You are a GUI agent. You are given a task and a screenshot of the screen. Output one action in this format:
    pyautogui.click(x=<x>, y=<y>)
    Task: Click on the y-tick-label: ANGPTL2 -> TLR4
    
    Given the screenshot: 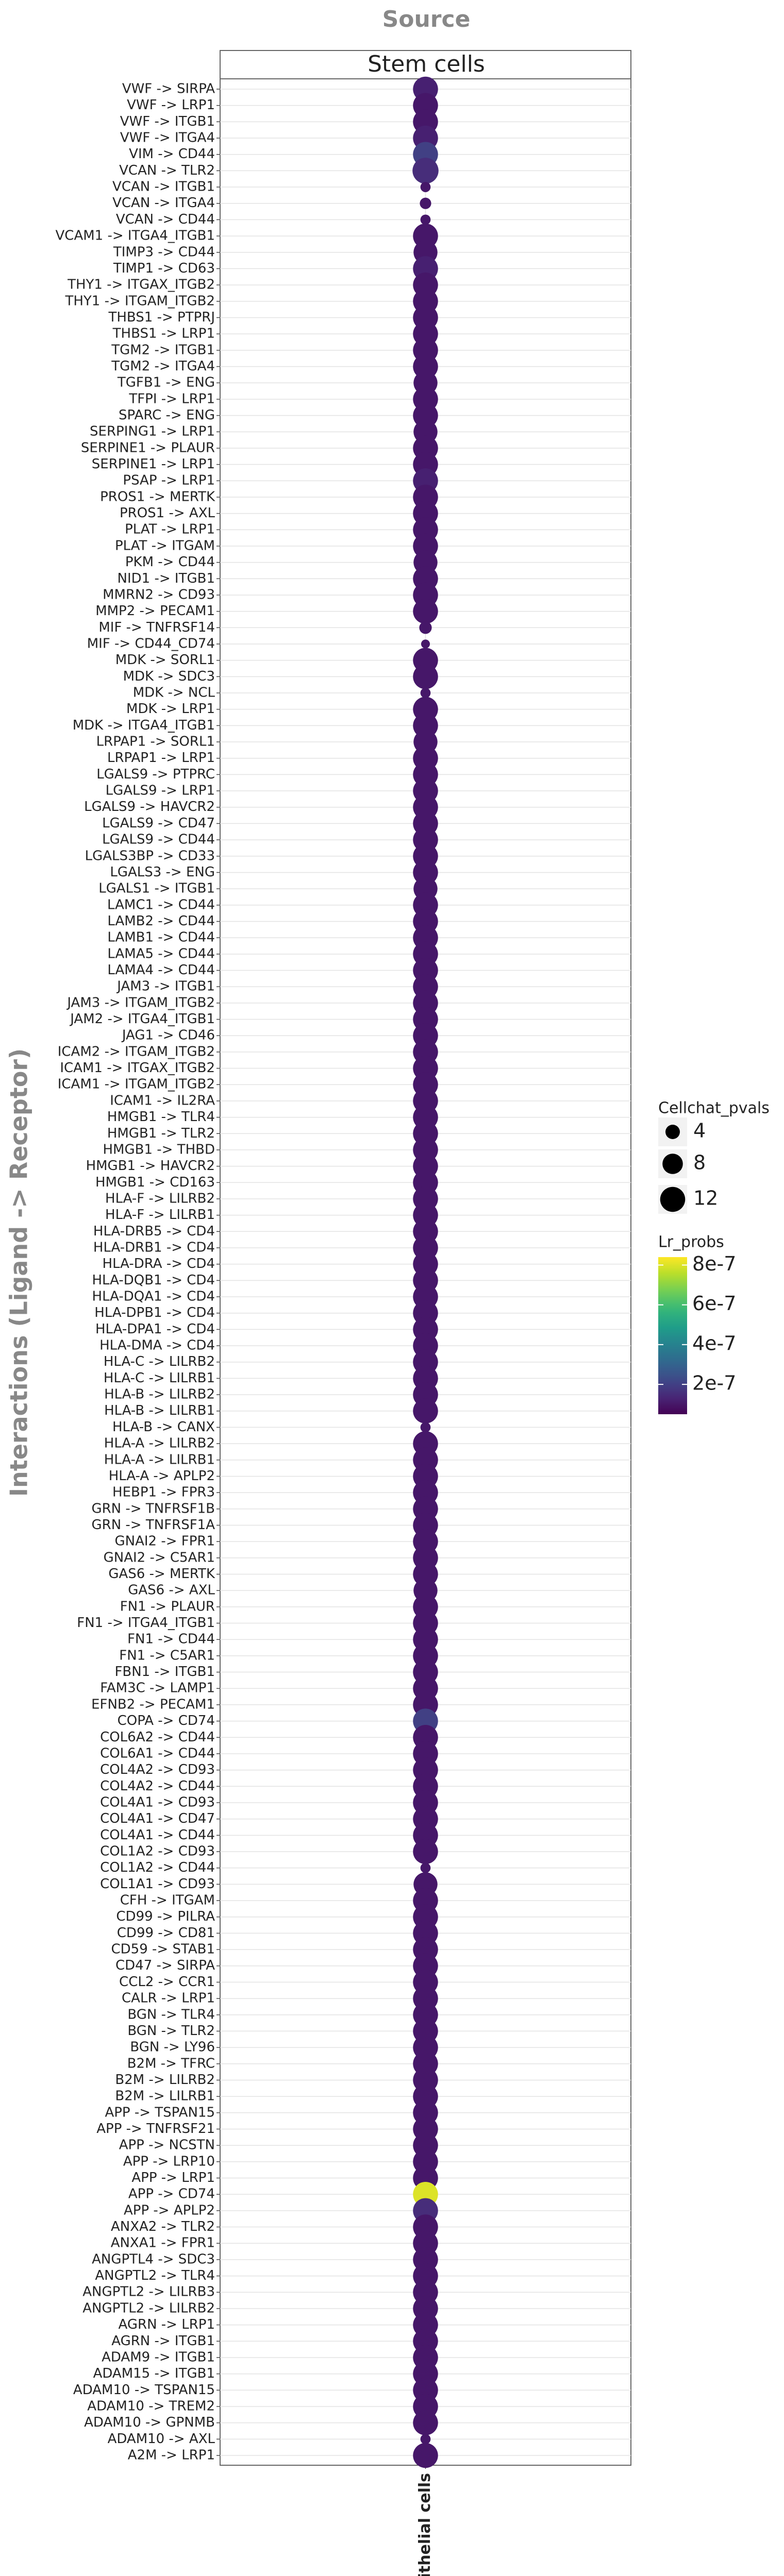 What is the action you would take?
    pyautogui.click(x=155, y=2275)
    